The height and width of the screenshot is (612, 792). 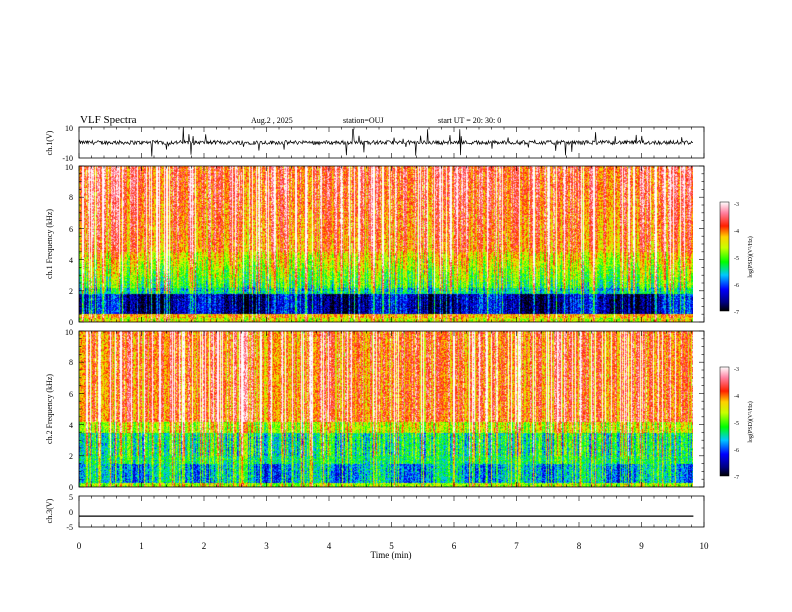 What do you see at coordinates (49, 409) in the screenshot?
I see `ch2-spec-ylabel: ch.2 Frequency (kHz)` at bounding box center [49, 409].